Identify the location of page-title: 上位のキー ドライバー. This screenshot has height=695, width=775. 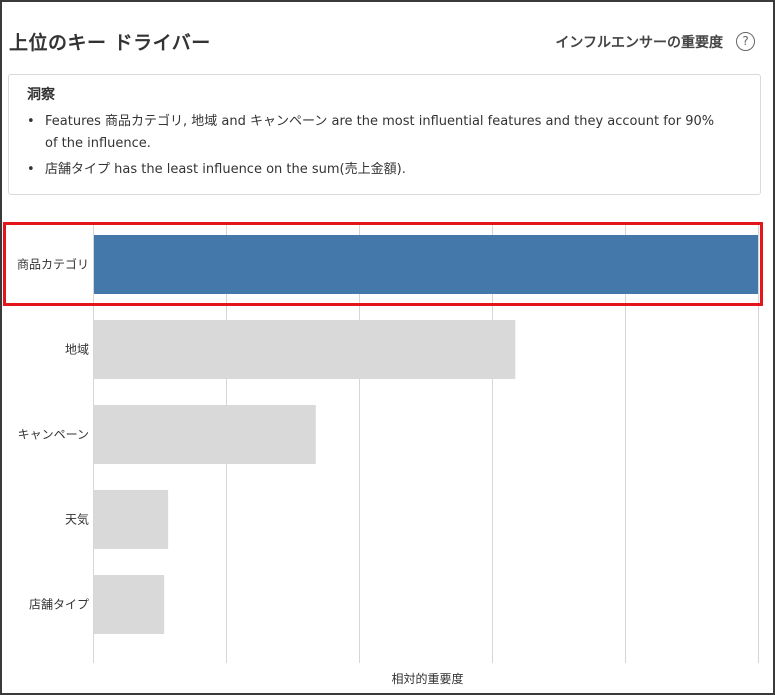
(110, 43).